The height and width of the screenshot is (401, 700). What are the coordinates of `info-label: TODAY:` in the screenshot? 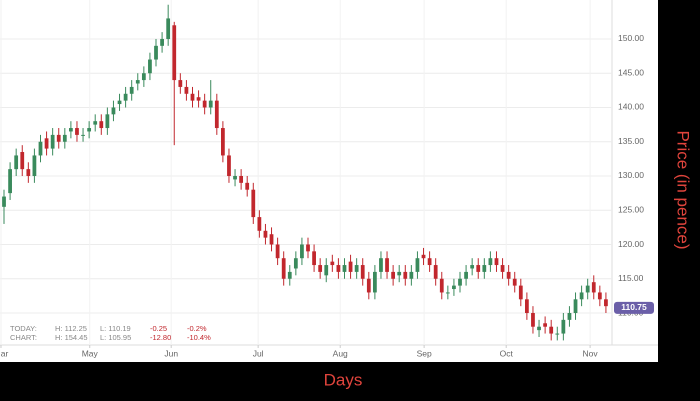 It's located at (23, 328).